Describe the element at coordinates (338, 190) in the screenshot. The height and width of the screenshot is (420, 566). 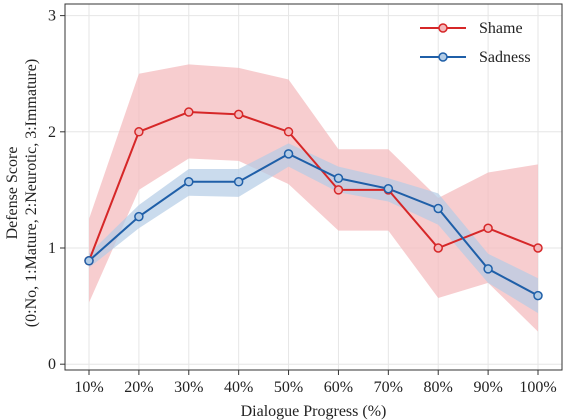
I see `shame-point-60%` at that location.